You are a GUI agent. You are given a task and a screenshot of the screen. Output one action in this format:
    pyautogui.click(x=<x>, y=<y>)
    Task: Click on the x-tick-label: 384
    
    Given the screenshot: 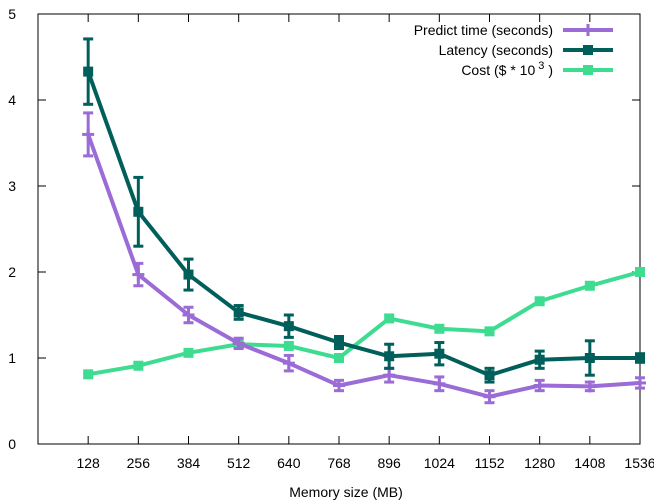 What is the action you would take?
    pyautogui.click(x=189, y=463)
    